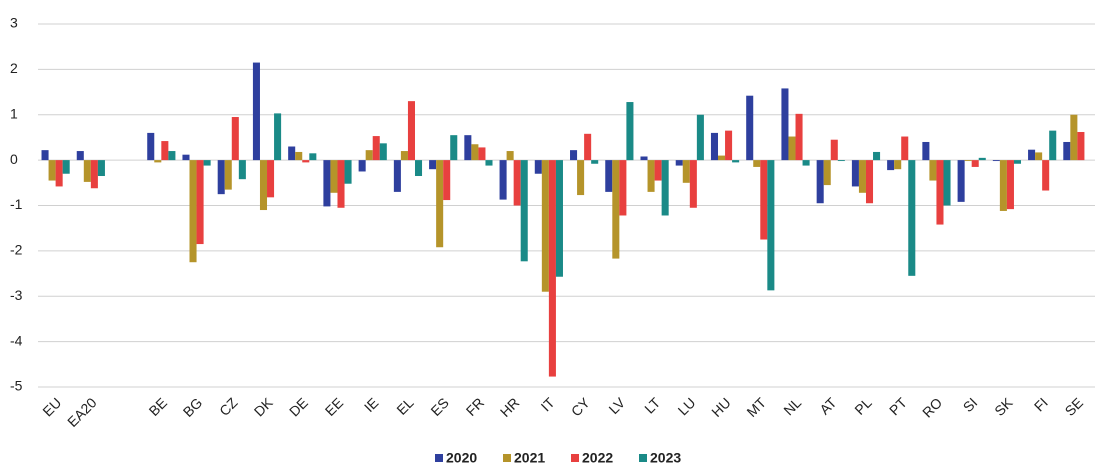  What do you see at coordinates (16, 295) in the screenshot?
I see `y-tick-label: -3` at bounding box center [16, 295].